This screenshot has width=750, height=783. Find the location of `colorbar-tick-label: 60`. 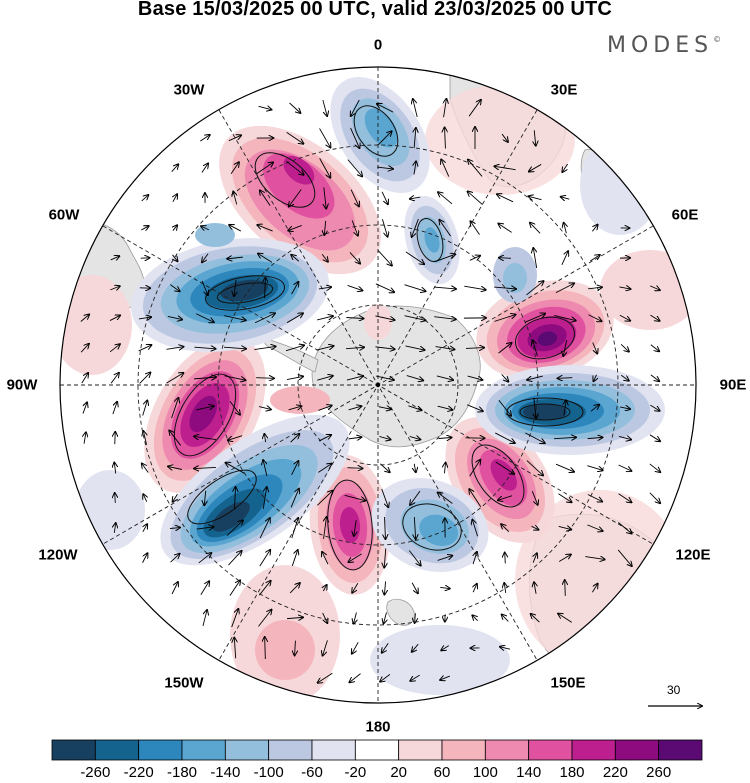

colorbar-tick-label: 60 is located at coordinates (442, 772).